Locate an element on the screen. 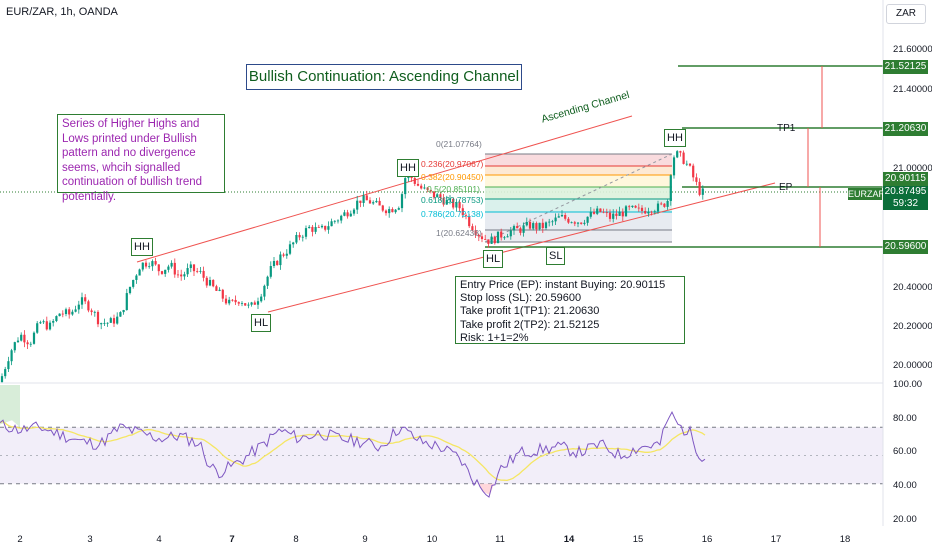  time-tick: 18 is located at coordinates (845, 539).